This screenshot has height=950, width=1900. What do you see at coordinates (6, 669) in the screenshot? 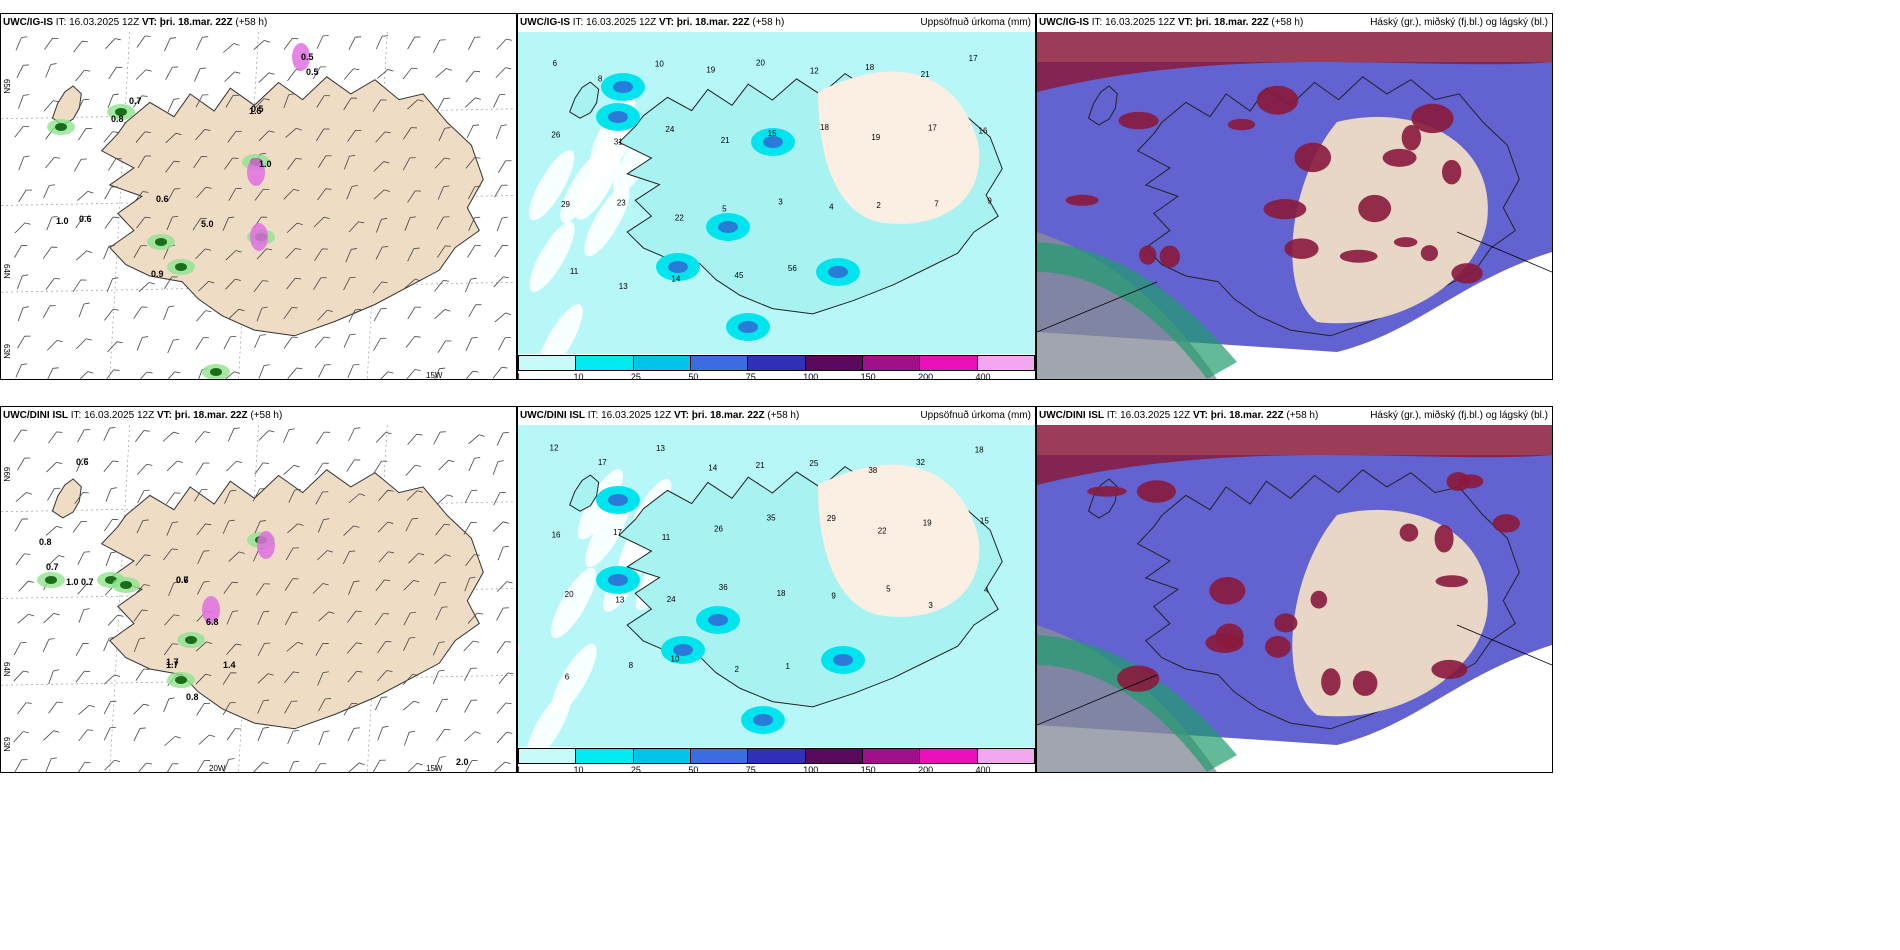
I see `lat-label: 64N` at bounding box center [6, 669].